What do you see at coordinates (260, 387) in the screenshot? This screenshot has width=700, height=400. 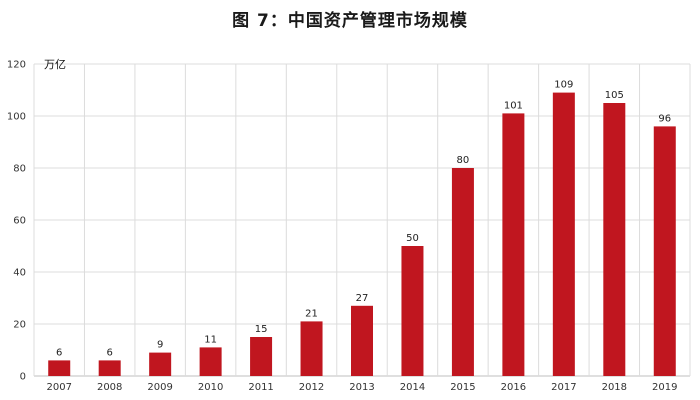 I see `x-tick-label: 2011` at bounding box center [260, 387].